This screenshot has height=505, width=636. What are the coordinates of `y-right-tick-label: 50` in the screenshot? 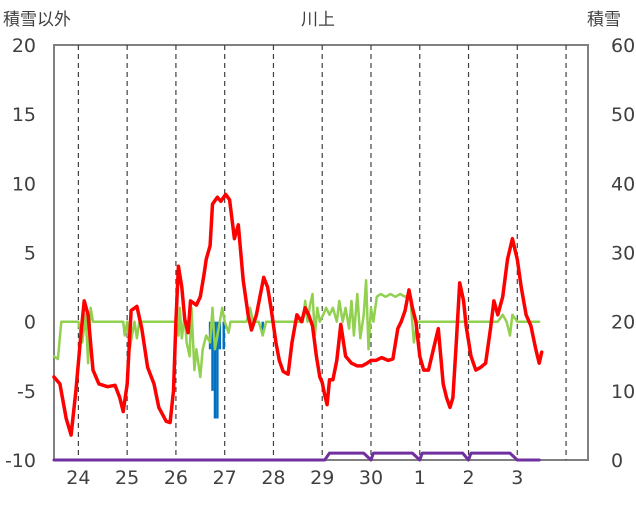 It's located at (623, 115).